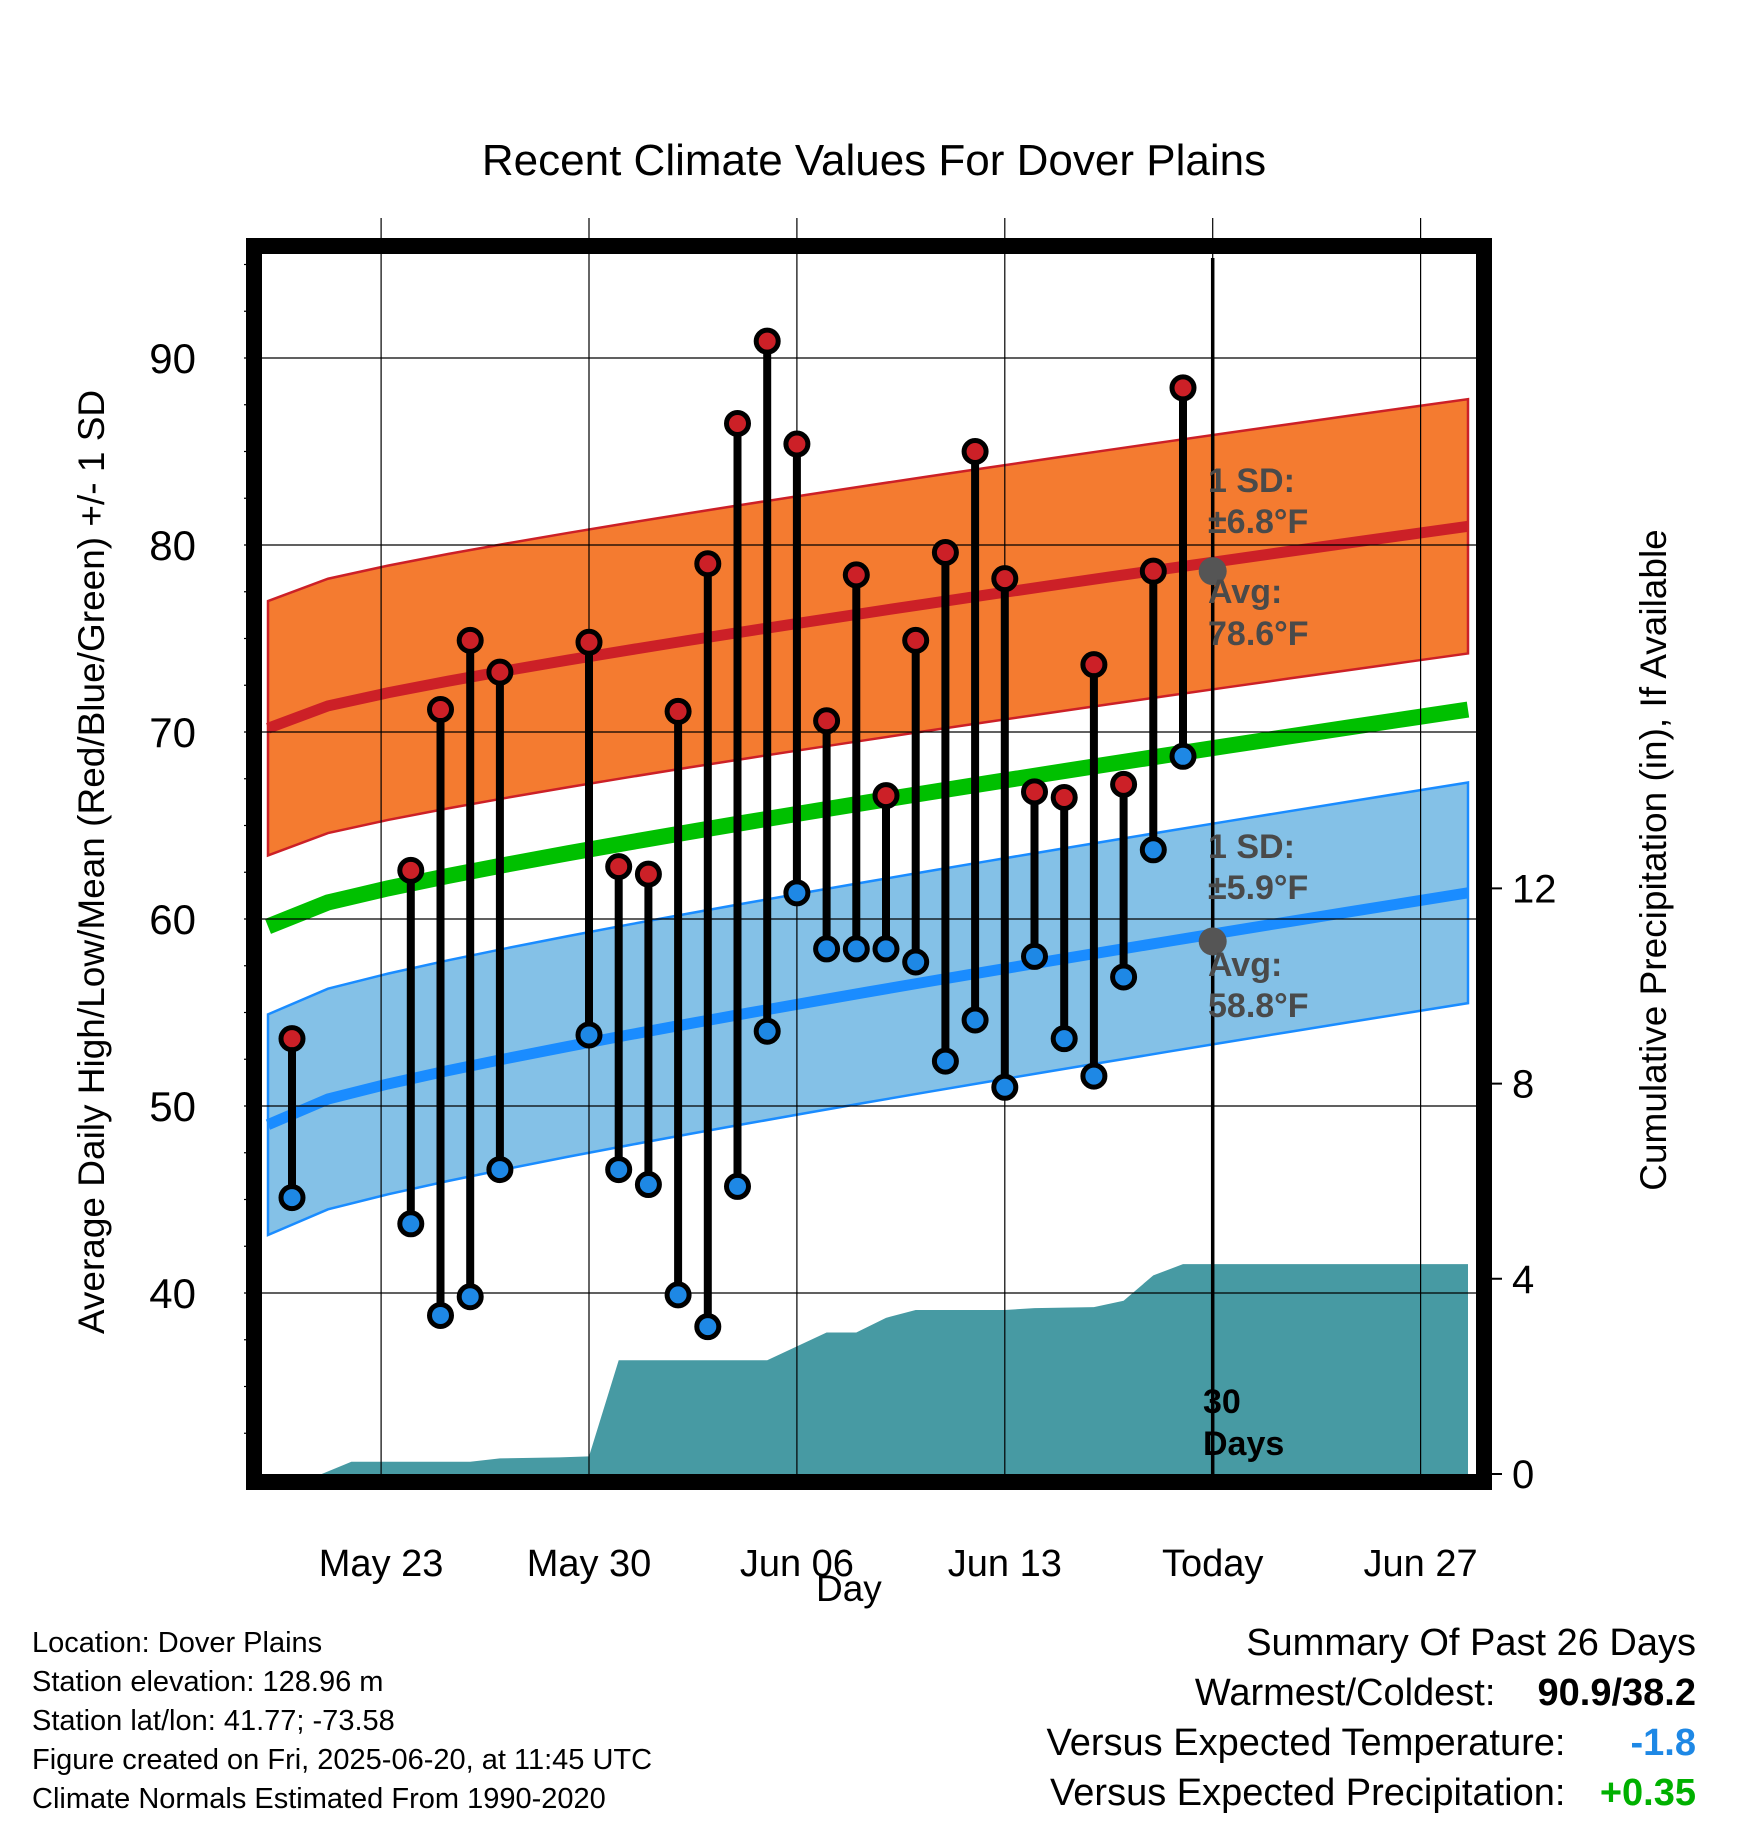 The height and width of the screenshot is (1828, 1748). Describe the element at coordinates (381, 1564) in the screenshot. I see `x-tick-label: May 23` at that location.